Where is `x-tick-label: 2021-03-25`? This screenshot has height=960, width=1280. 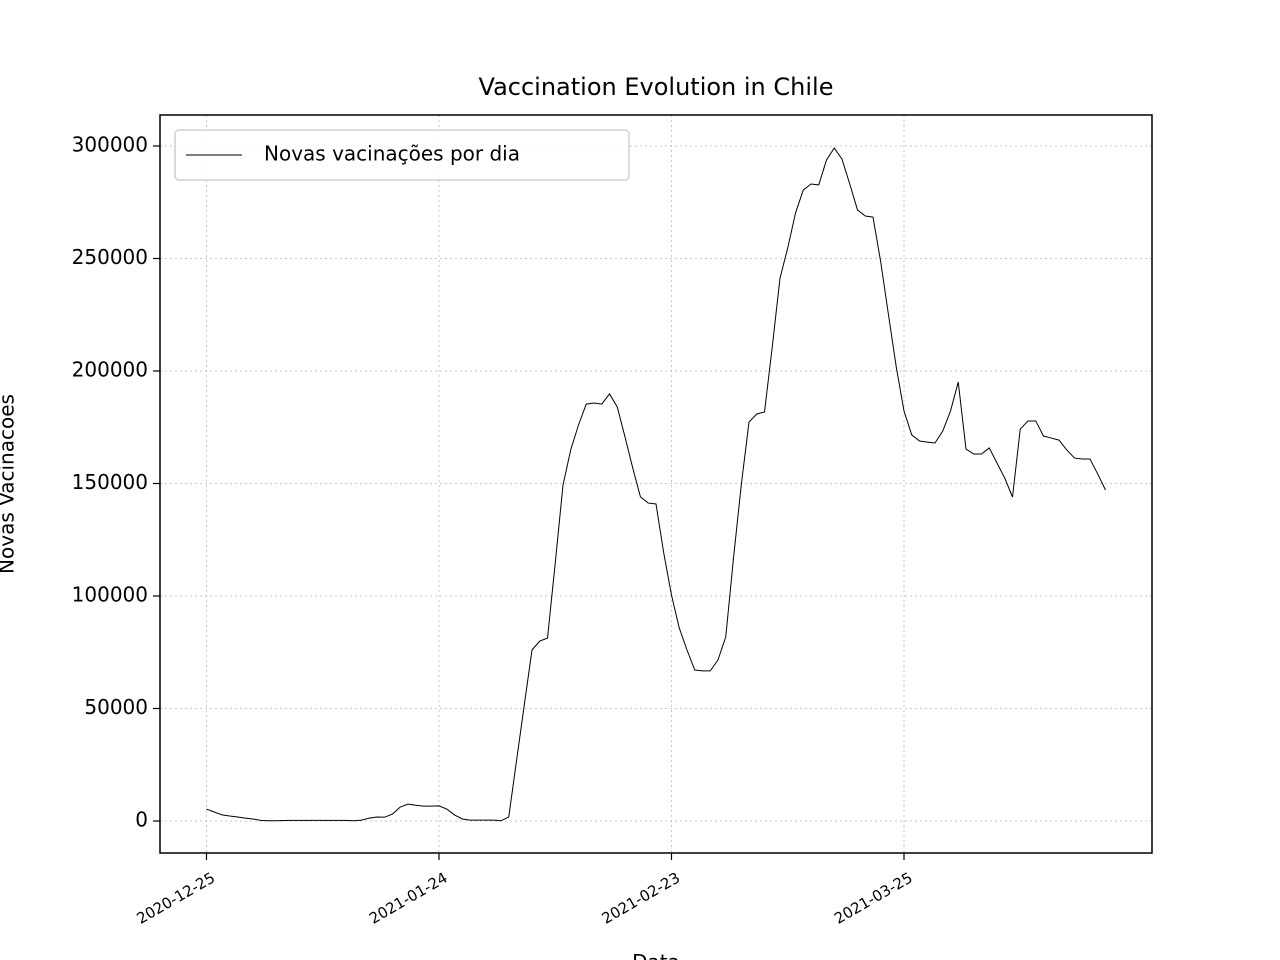 x-tick-label: 2021-03-25 is located at coordinates (873, 898).